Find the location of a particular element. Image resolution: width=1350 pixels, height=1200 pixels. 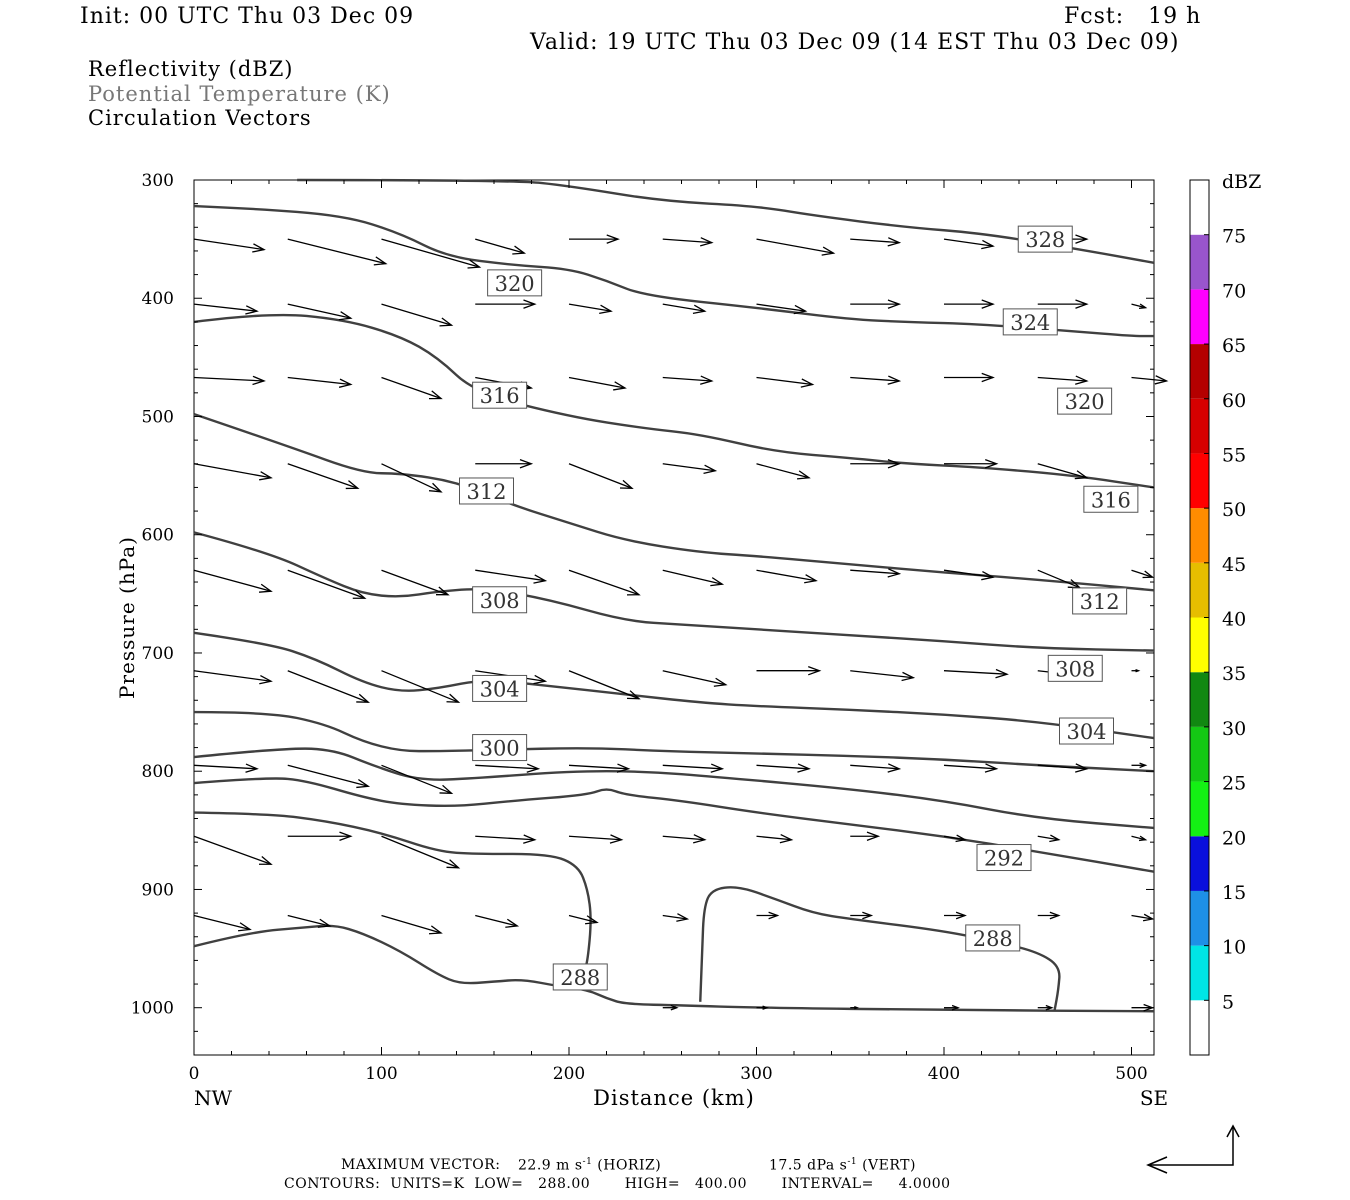

reference-vertical-head is located at coordinates (1233, 1131).